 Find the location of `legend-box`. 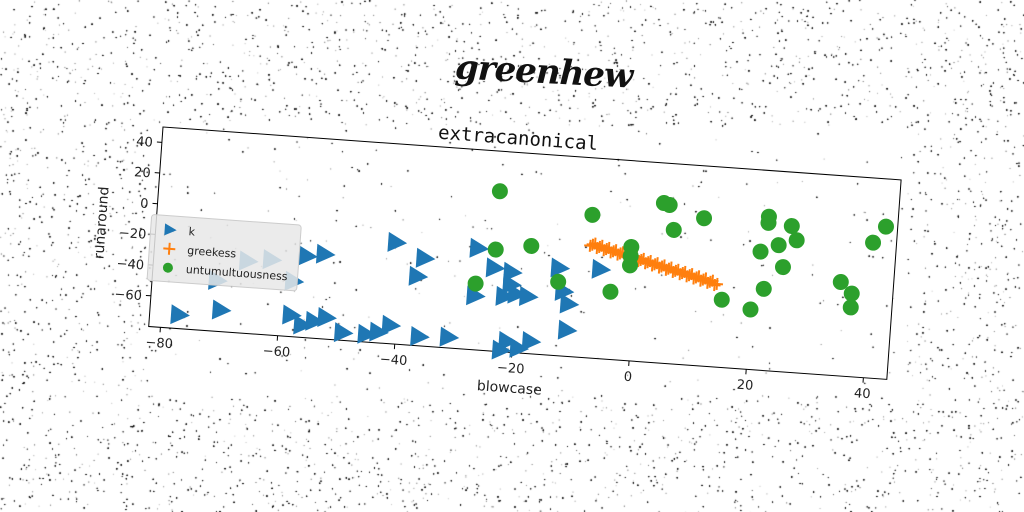

legend-box is located at coordinates (224, 253).